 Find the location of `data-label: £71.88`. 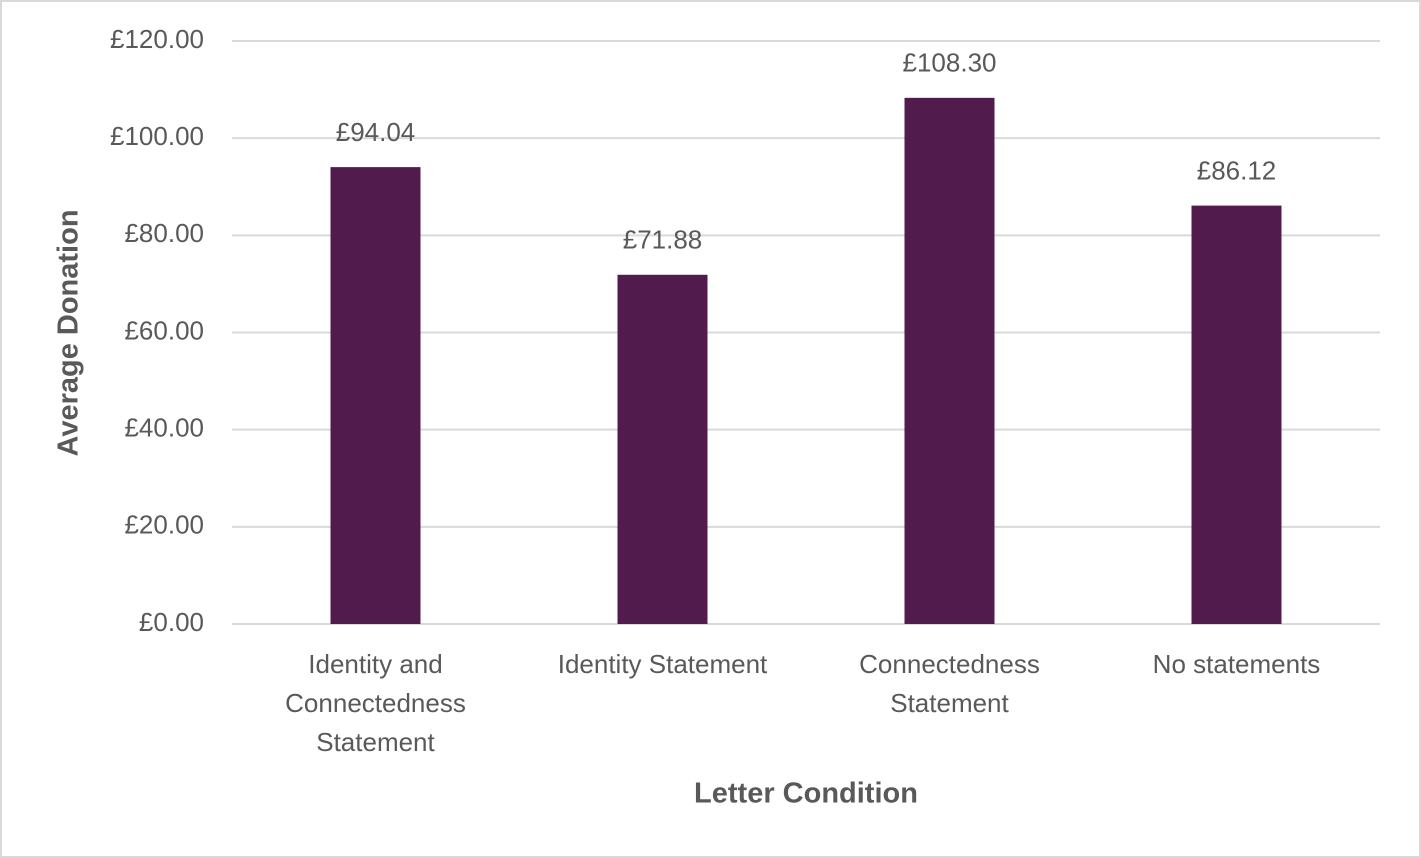

data-label: £71.88 is located at coordinates (663, 240).